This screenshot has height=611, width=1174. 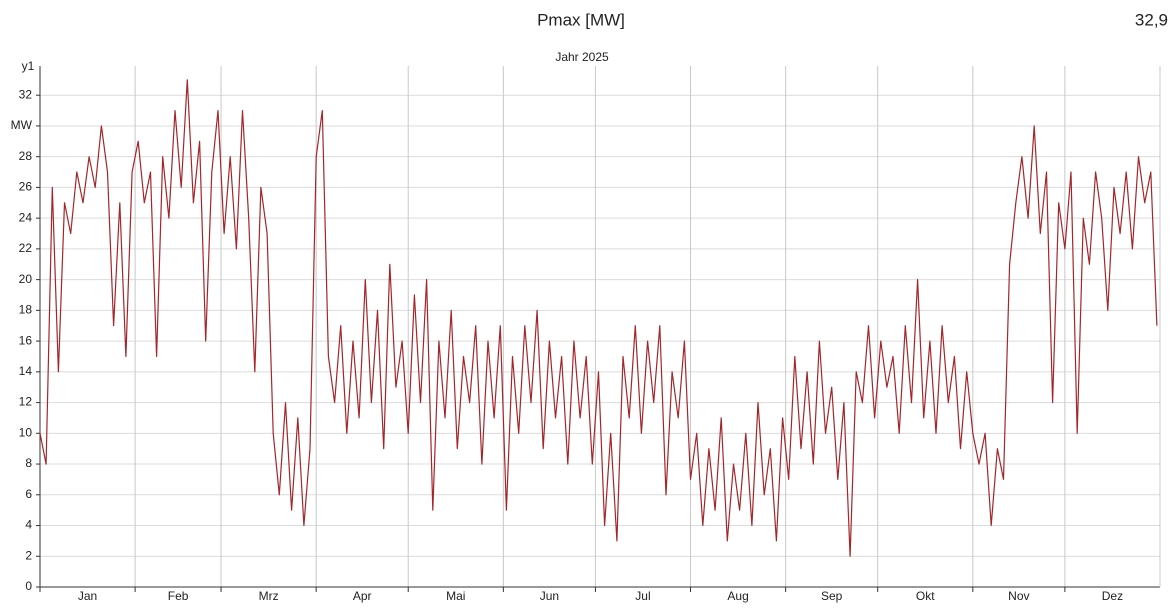 I want to click on y-tick-label: MW, so click(x=22, y=125).